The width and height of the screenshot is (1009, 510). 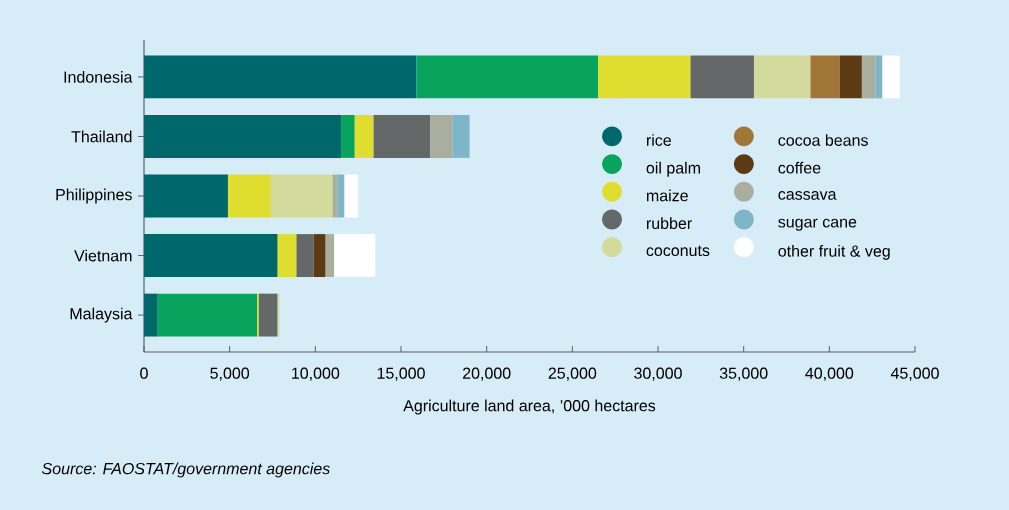 I want to click on y-tick-label: Malaysia, so click(x=101, y=315).